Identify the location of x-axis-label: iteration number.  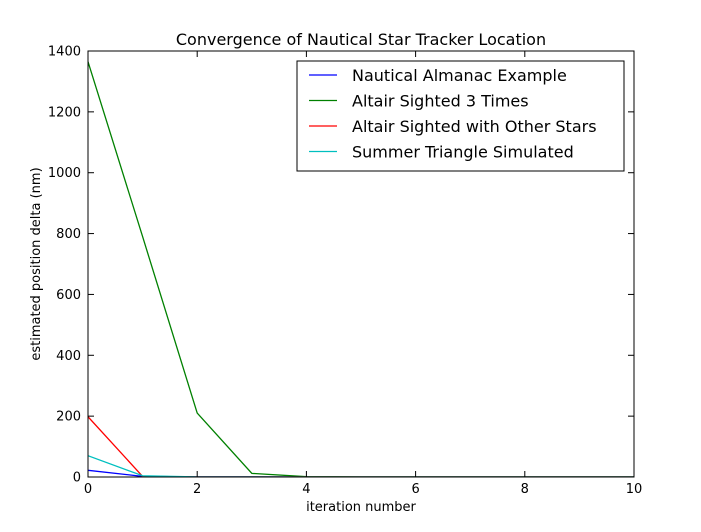
(361, 507).